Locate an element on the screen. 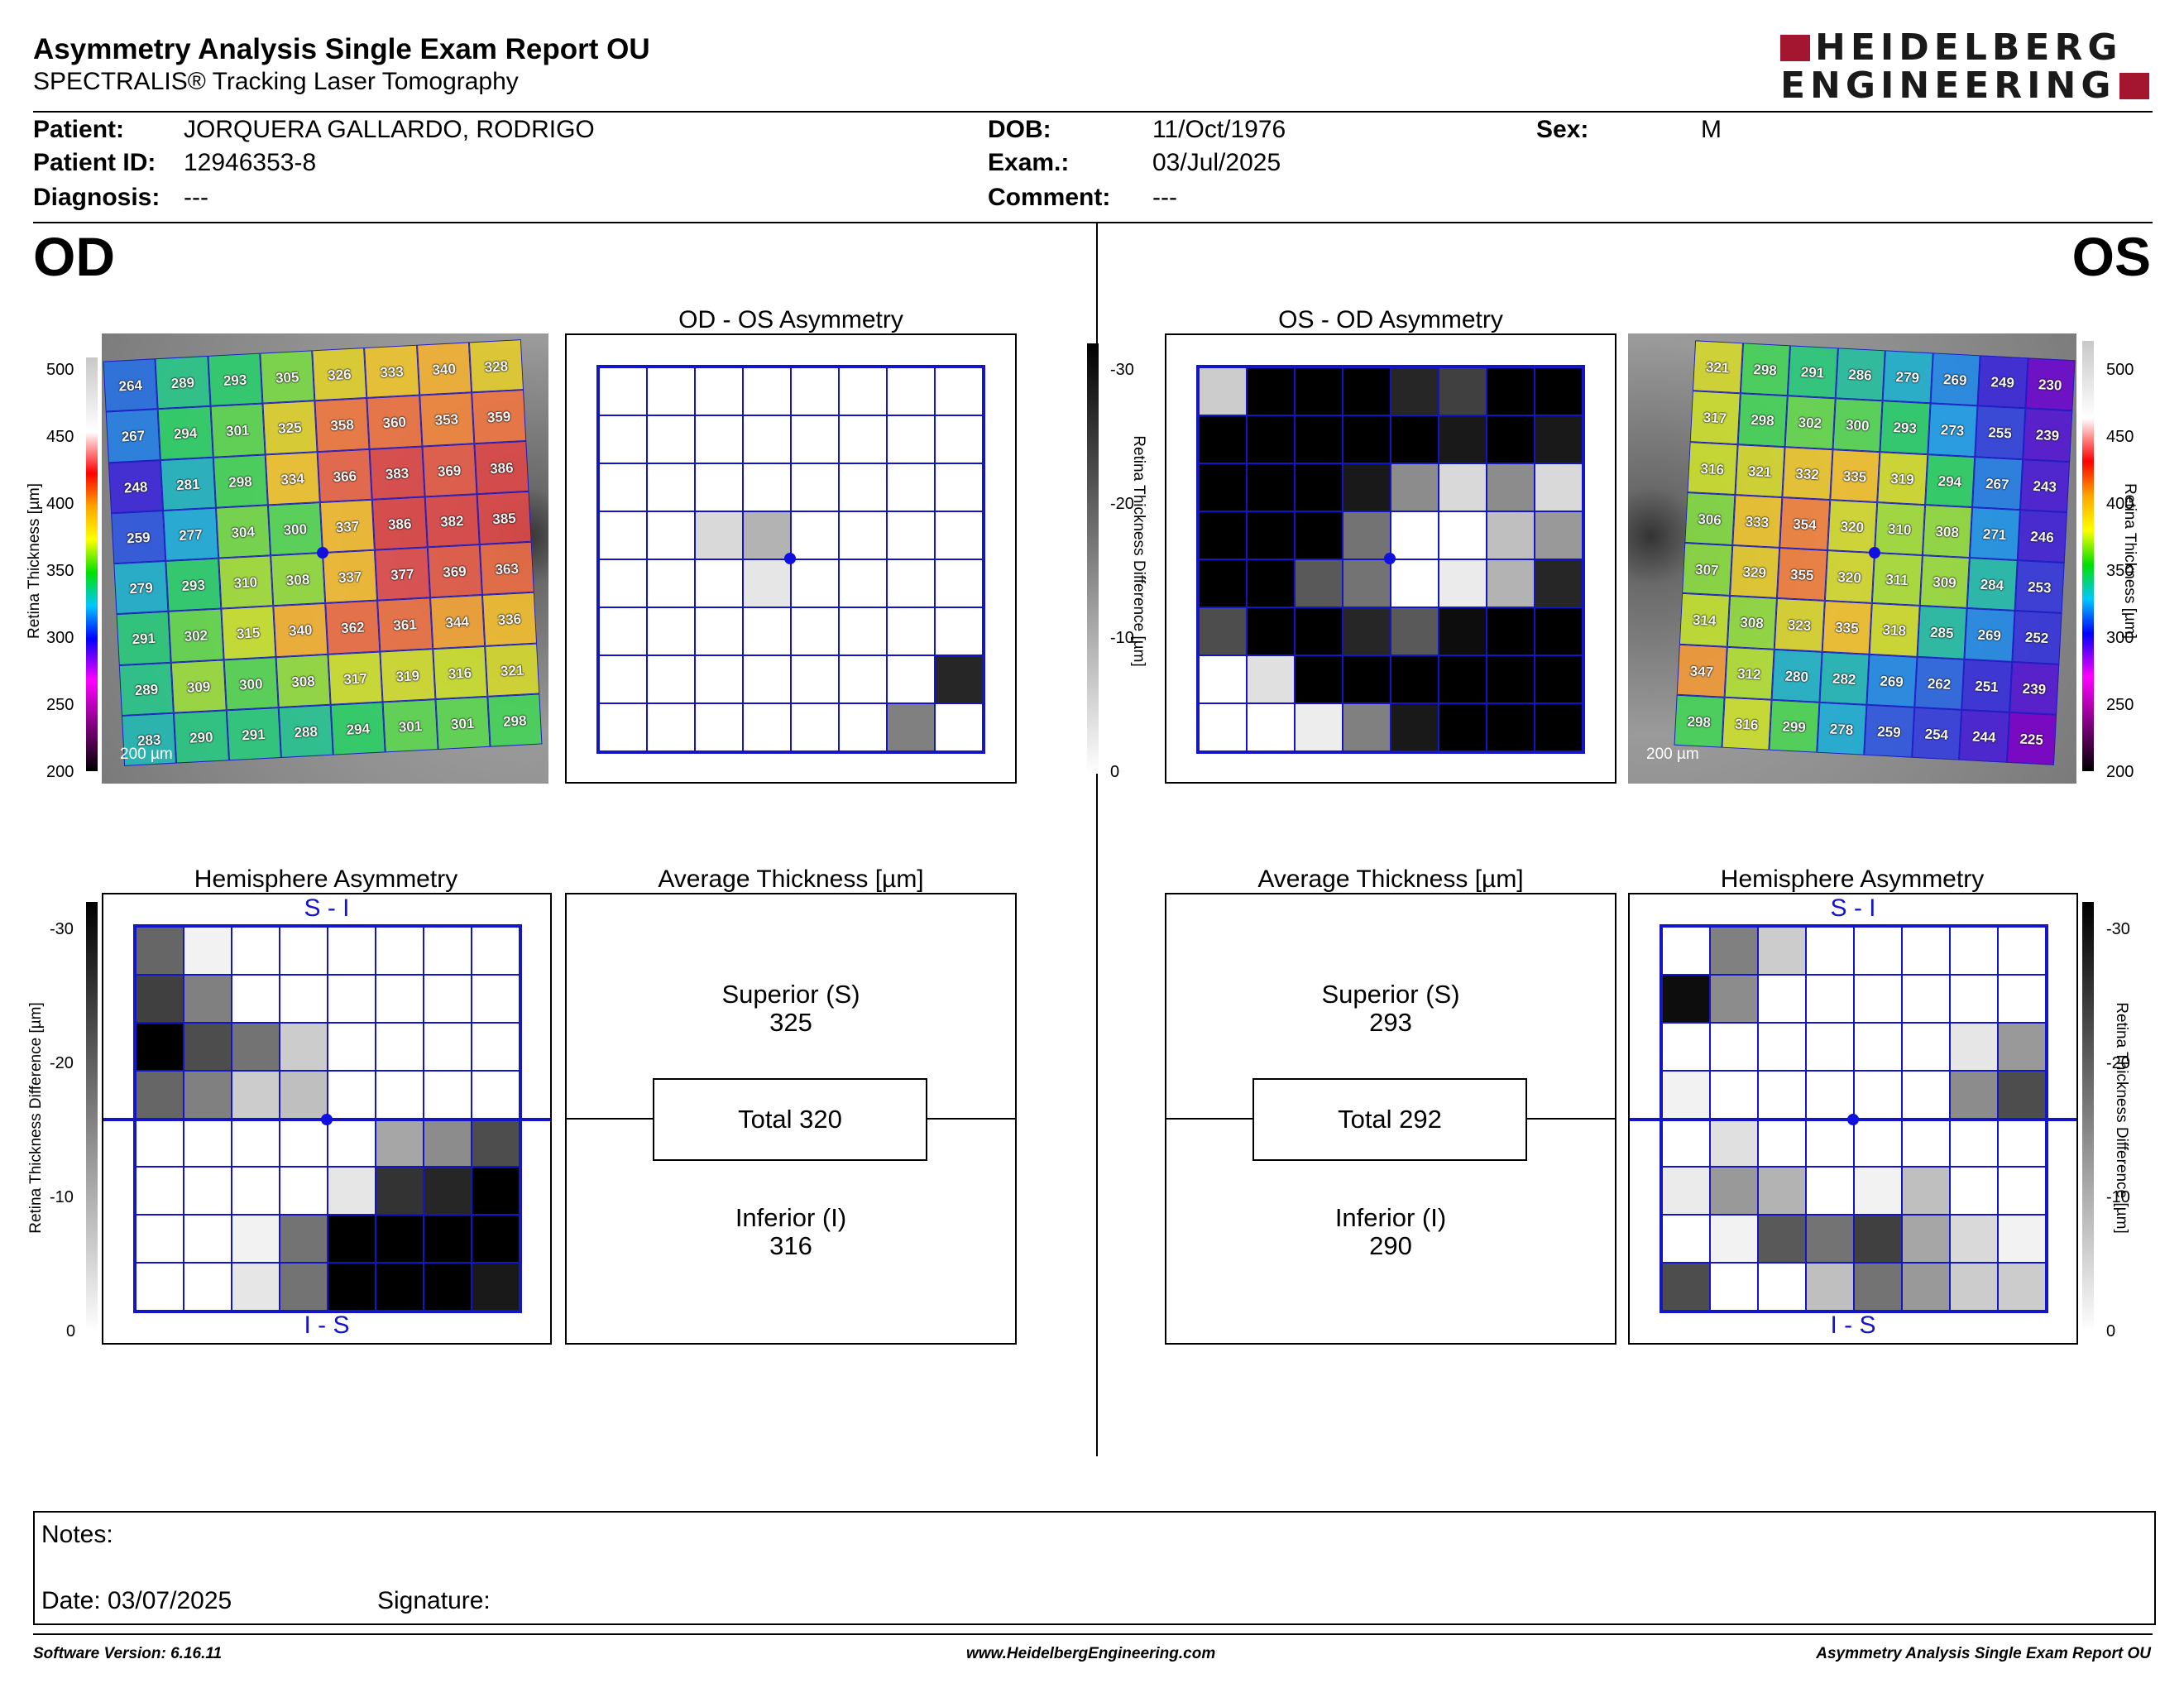 This screenshot has width=2184, height=1688. od-thickness-cell: 308 is located at coordinates (303, 680).